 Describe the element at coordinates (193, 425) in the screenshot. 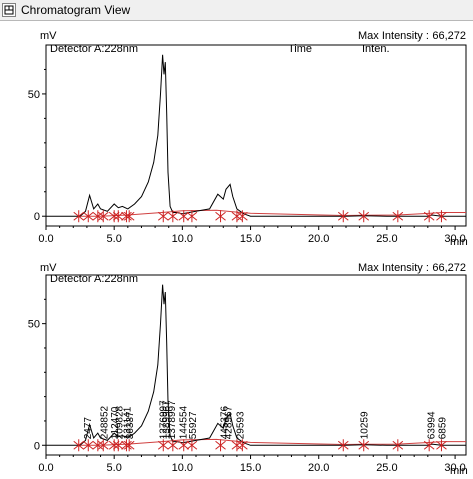

I see `peak-area-label: 55927` at that location.